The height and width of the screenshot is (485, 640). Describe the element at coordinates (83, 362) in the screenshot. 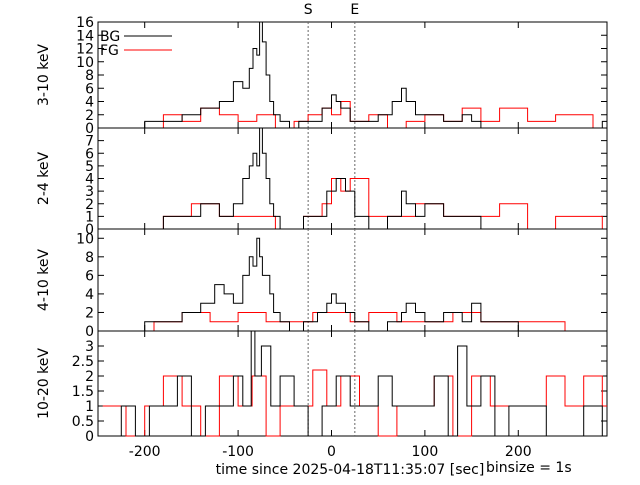

I see `y-tick-label: 2.5` at that location.